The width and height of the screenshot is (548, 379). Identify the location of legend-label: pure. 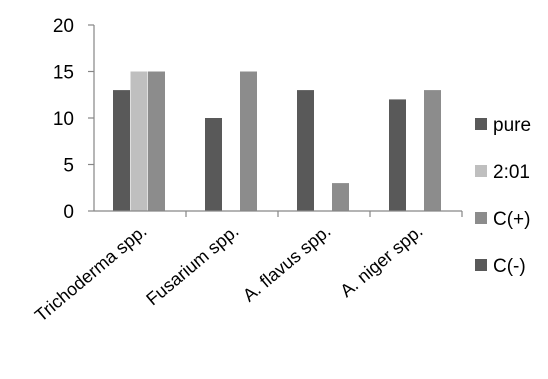
(512, 125).